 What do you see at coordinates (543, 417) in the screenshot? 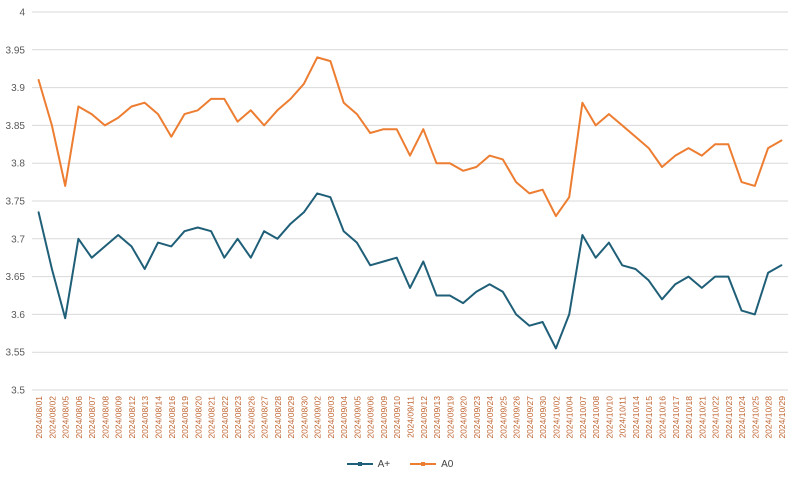
I see `x-tick-label: 2024/09/30` at bounding box center [543, 417].